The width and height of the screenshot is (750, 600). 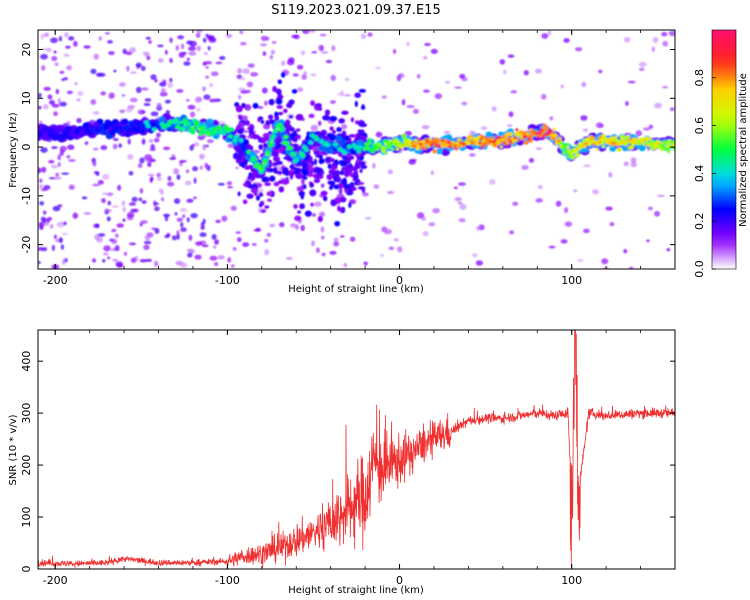 I want to click on snr-xtick-label: -100, so click(x=227, y=580).